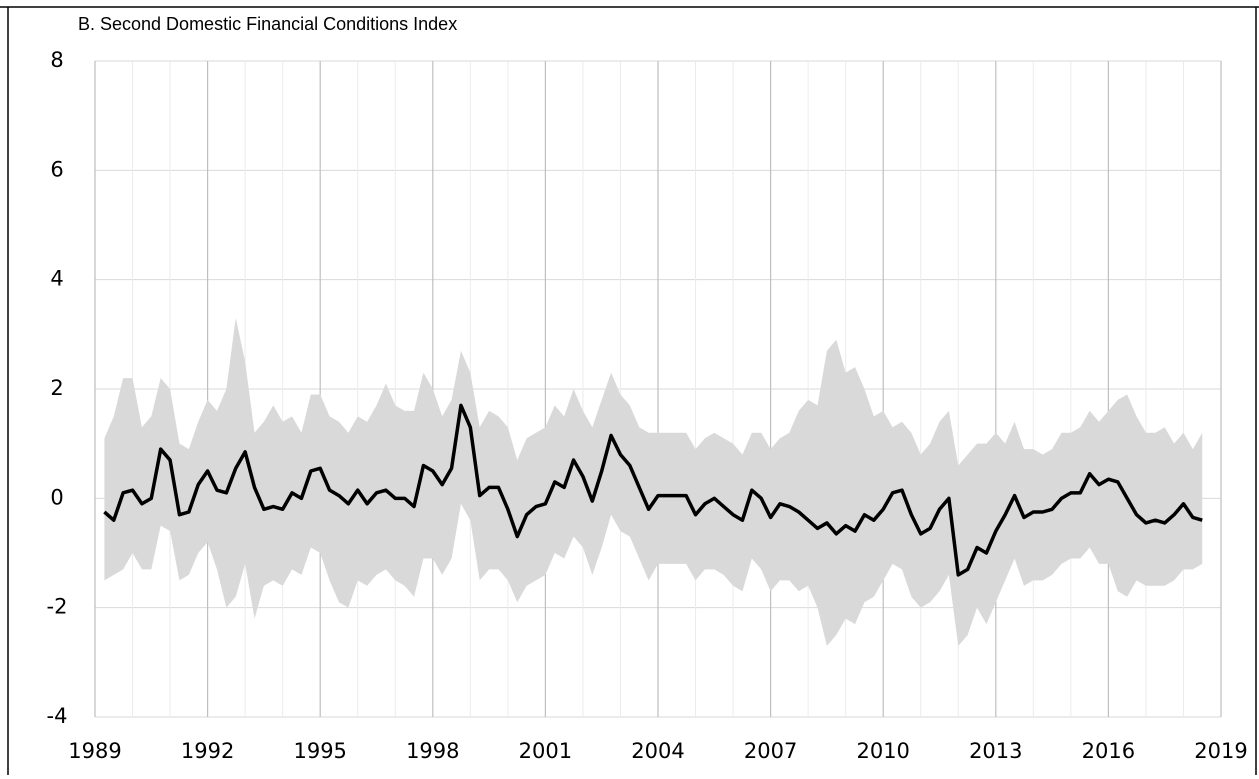 The image size is (1259, 779). Describe the element at coordinates (56, 279) in the screenshot. I see `y-tick-label: 4` at that location.